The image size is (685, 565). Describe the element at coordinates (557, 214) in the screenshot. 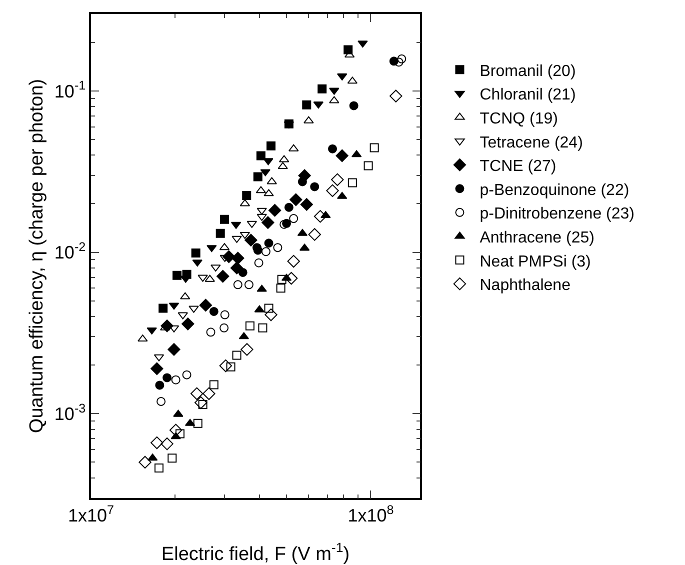

I see `legend-label: p-Dinitrobenzene (23)` at that location.